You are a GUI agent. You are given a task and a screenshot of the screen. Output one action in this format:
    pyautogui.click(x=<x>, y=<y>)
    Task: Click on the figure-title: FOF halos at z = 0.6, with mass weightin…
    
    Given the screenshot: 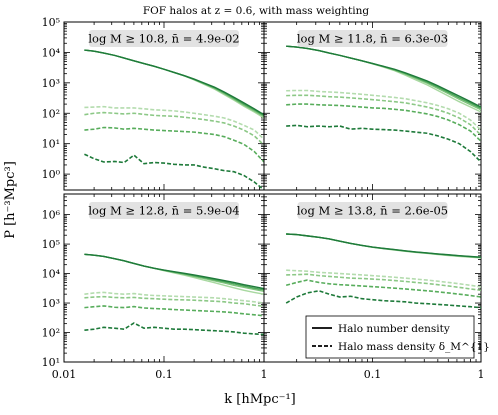 What is the action you would take?
    pyautogui.click(x=256, y=11)
    